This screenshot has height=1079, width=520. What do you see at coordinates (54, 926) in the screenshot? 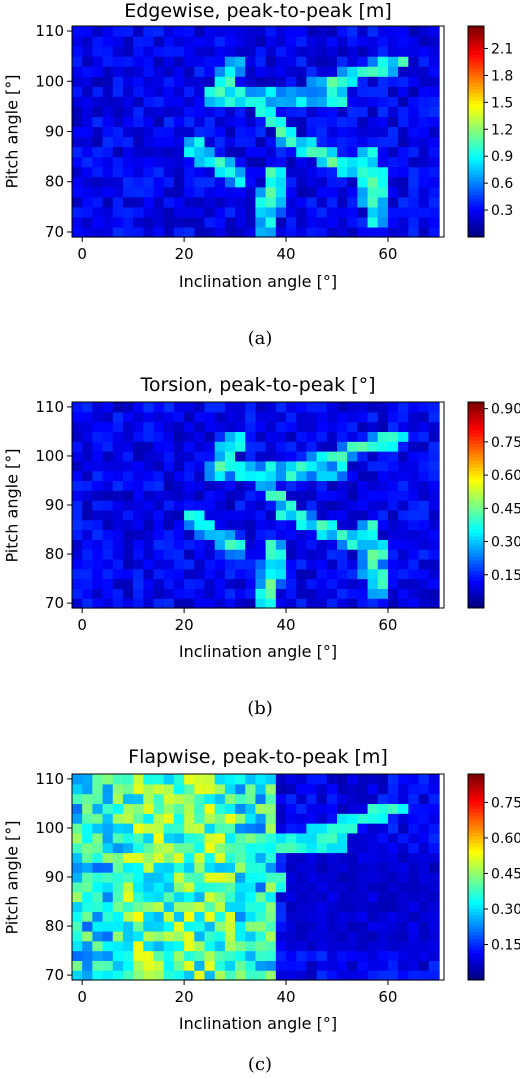
I see `y-tick-label: 80` at bounding box center [54, 926].